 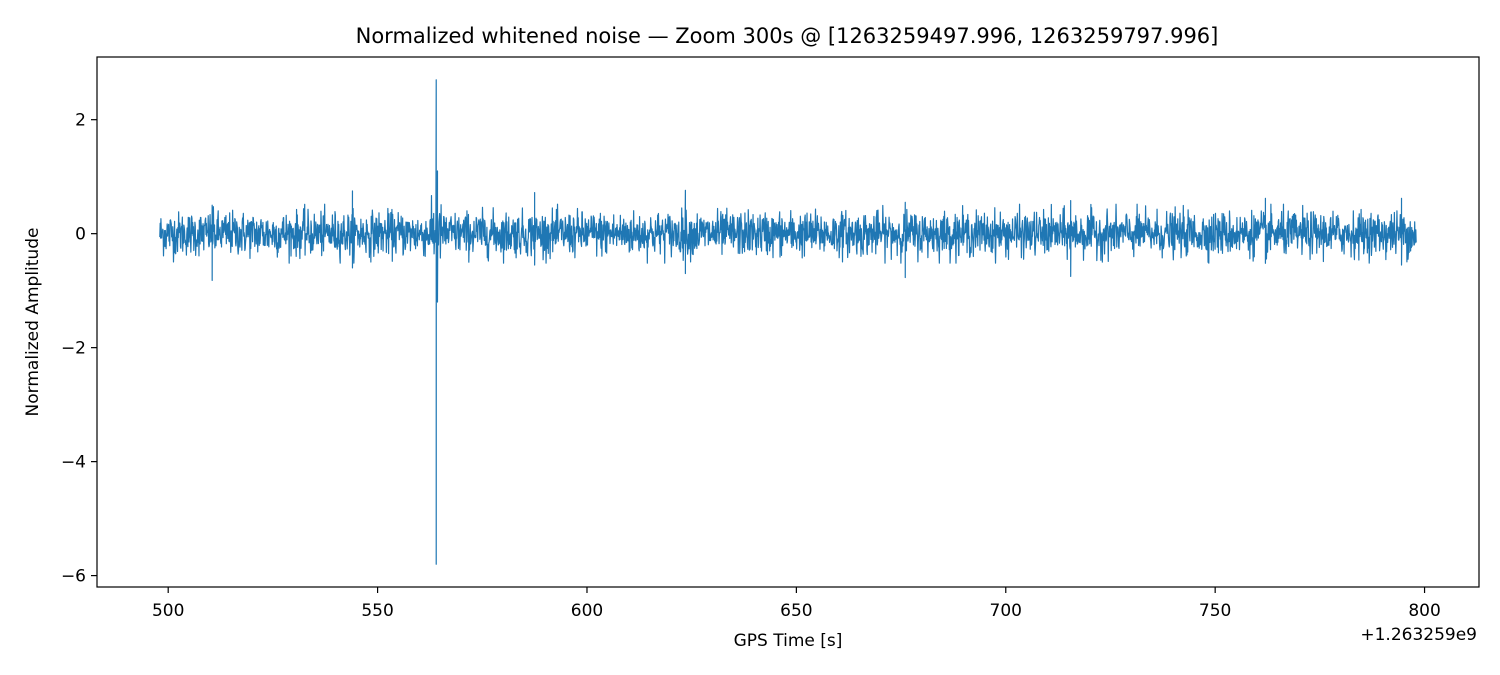 I want to click on x-tick-label: 650, so click(x=796, y=611).